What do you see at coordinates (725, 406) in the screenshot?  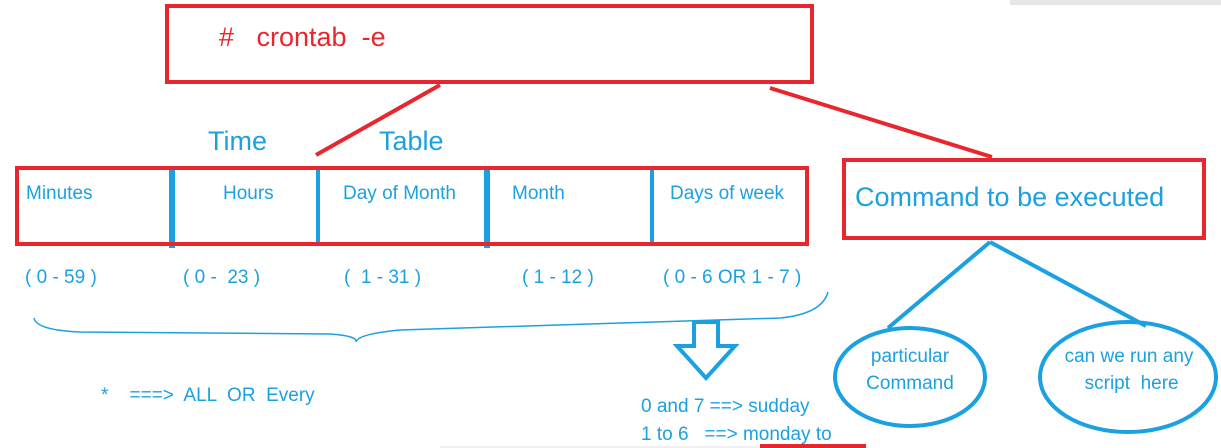 I see `day-note-sunday: 0 and 7 ==> sudday` at bounding box center [725, 406].